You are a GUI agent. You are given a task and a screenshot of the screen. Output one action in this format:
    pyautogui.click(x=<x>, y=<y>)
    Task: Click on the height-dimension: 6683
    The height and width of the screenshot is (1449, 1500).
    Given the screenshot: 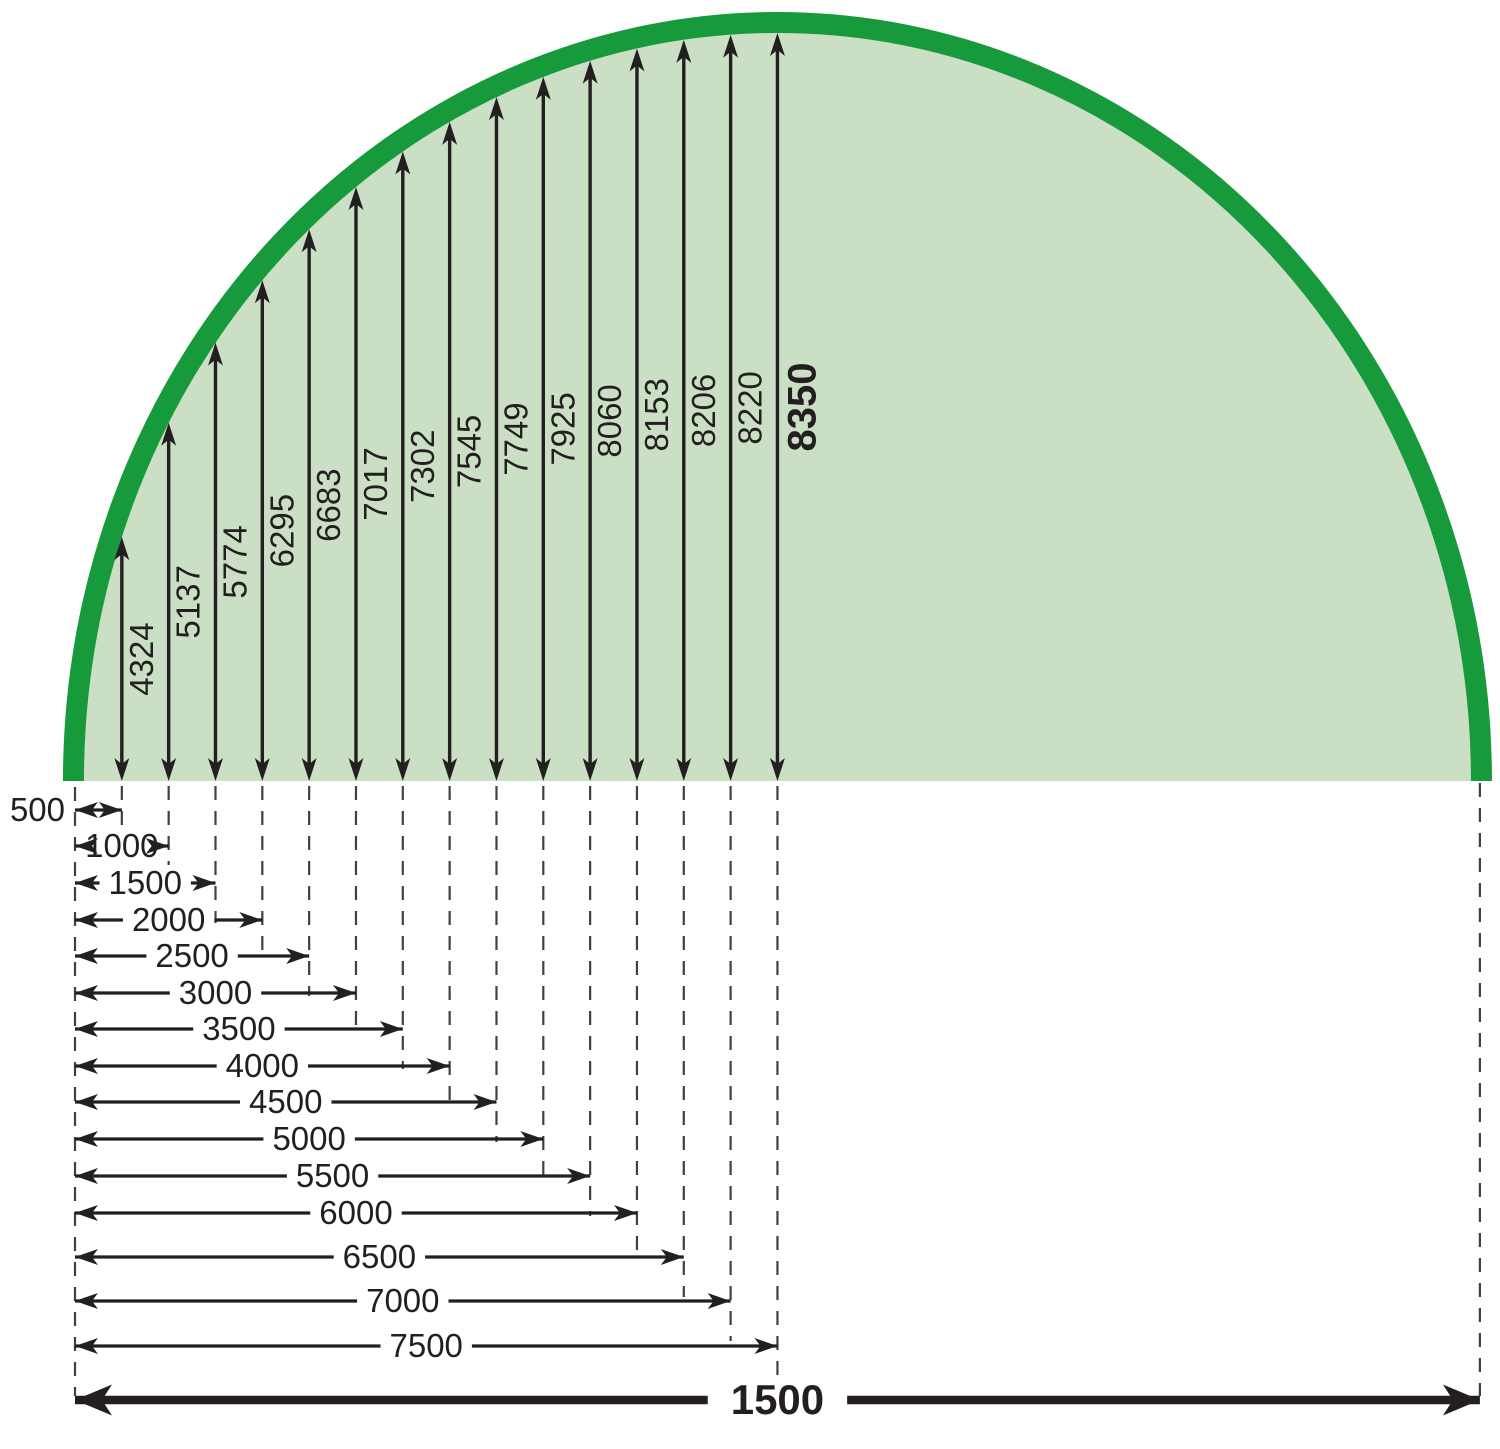 What is the action you would take?
    pyautogui.click(x=324, y=505)
    